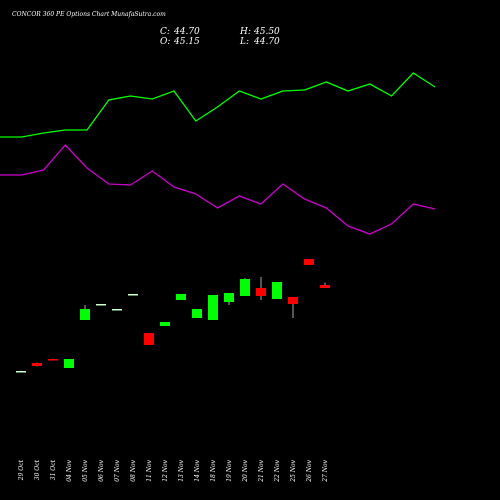 The image size is (500, 500). What do you see at coordinates (37, 469) in the screenshot?
I see `x-tick-label: 30 Oct` at bounding box center [37, 469].